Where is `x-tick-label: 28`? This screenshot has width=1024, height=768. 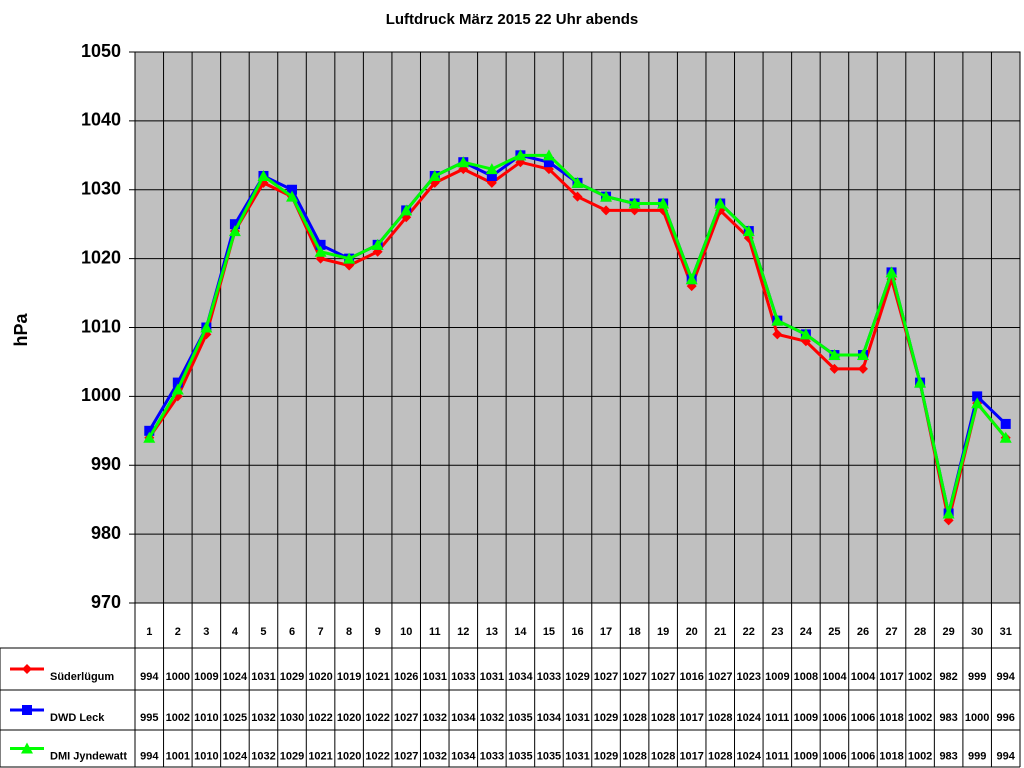
x-tick-label: 28 is located at coordinates (920, 632).